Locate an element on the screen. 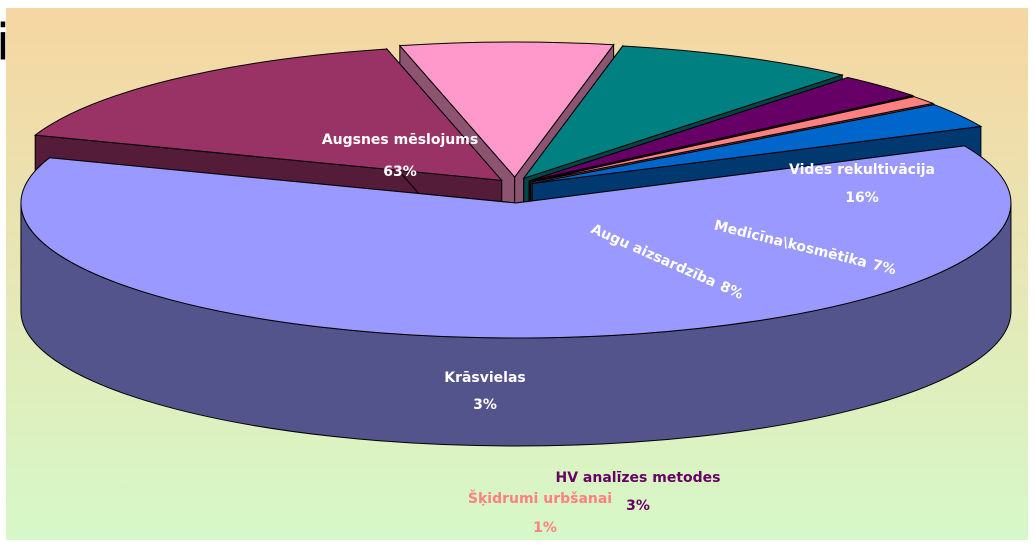 This screenshot has height=548, width=1034. value-label: 1% is located at coordinates (545, 528).